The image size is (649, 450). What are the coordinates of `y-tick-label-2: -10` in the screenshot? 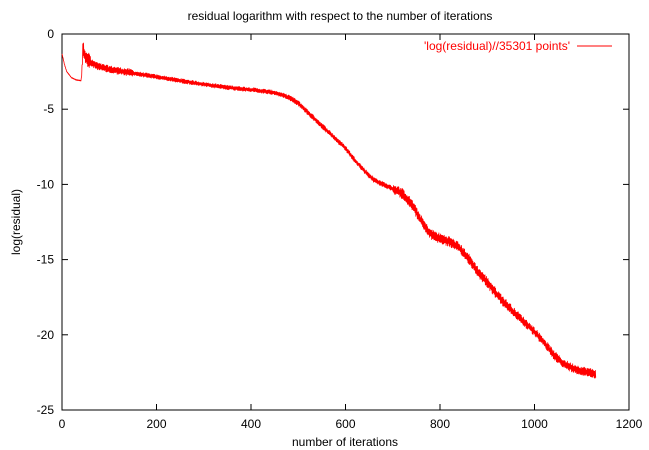 It's located at (46, 184).